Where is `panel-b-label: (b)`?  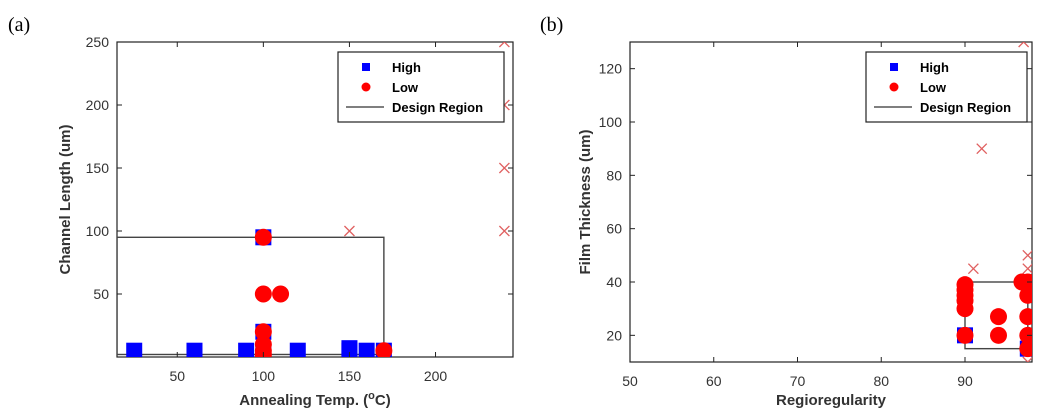 panel-b-label: (b) is located at coordinates (552, 25).